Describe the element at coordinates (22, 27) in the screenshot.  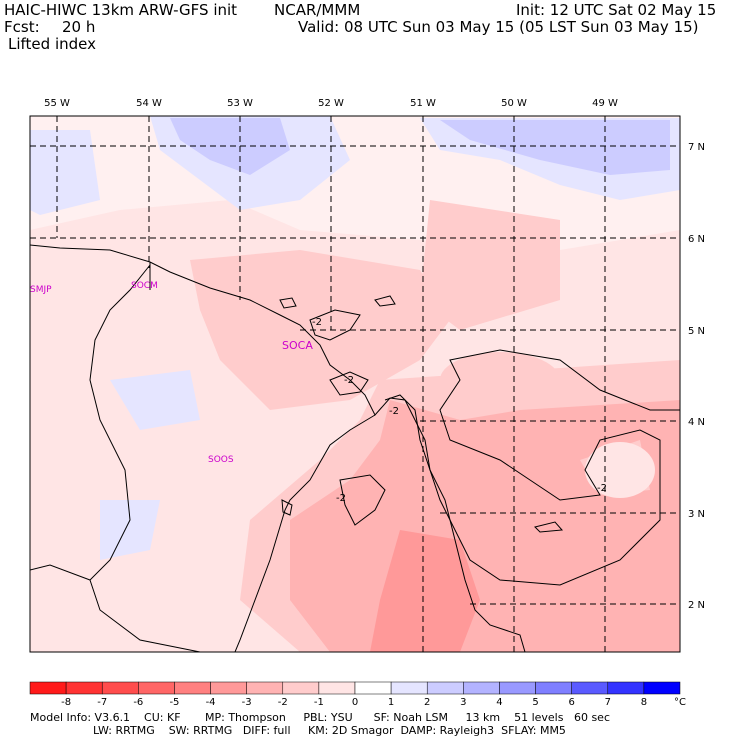
I see `forecast-label: Fcst:` at that location.